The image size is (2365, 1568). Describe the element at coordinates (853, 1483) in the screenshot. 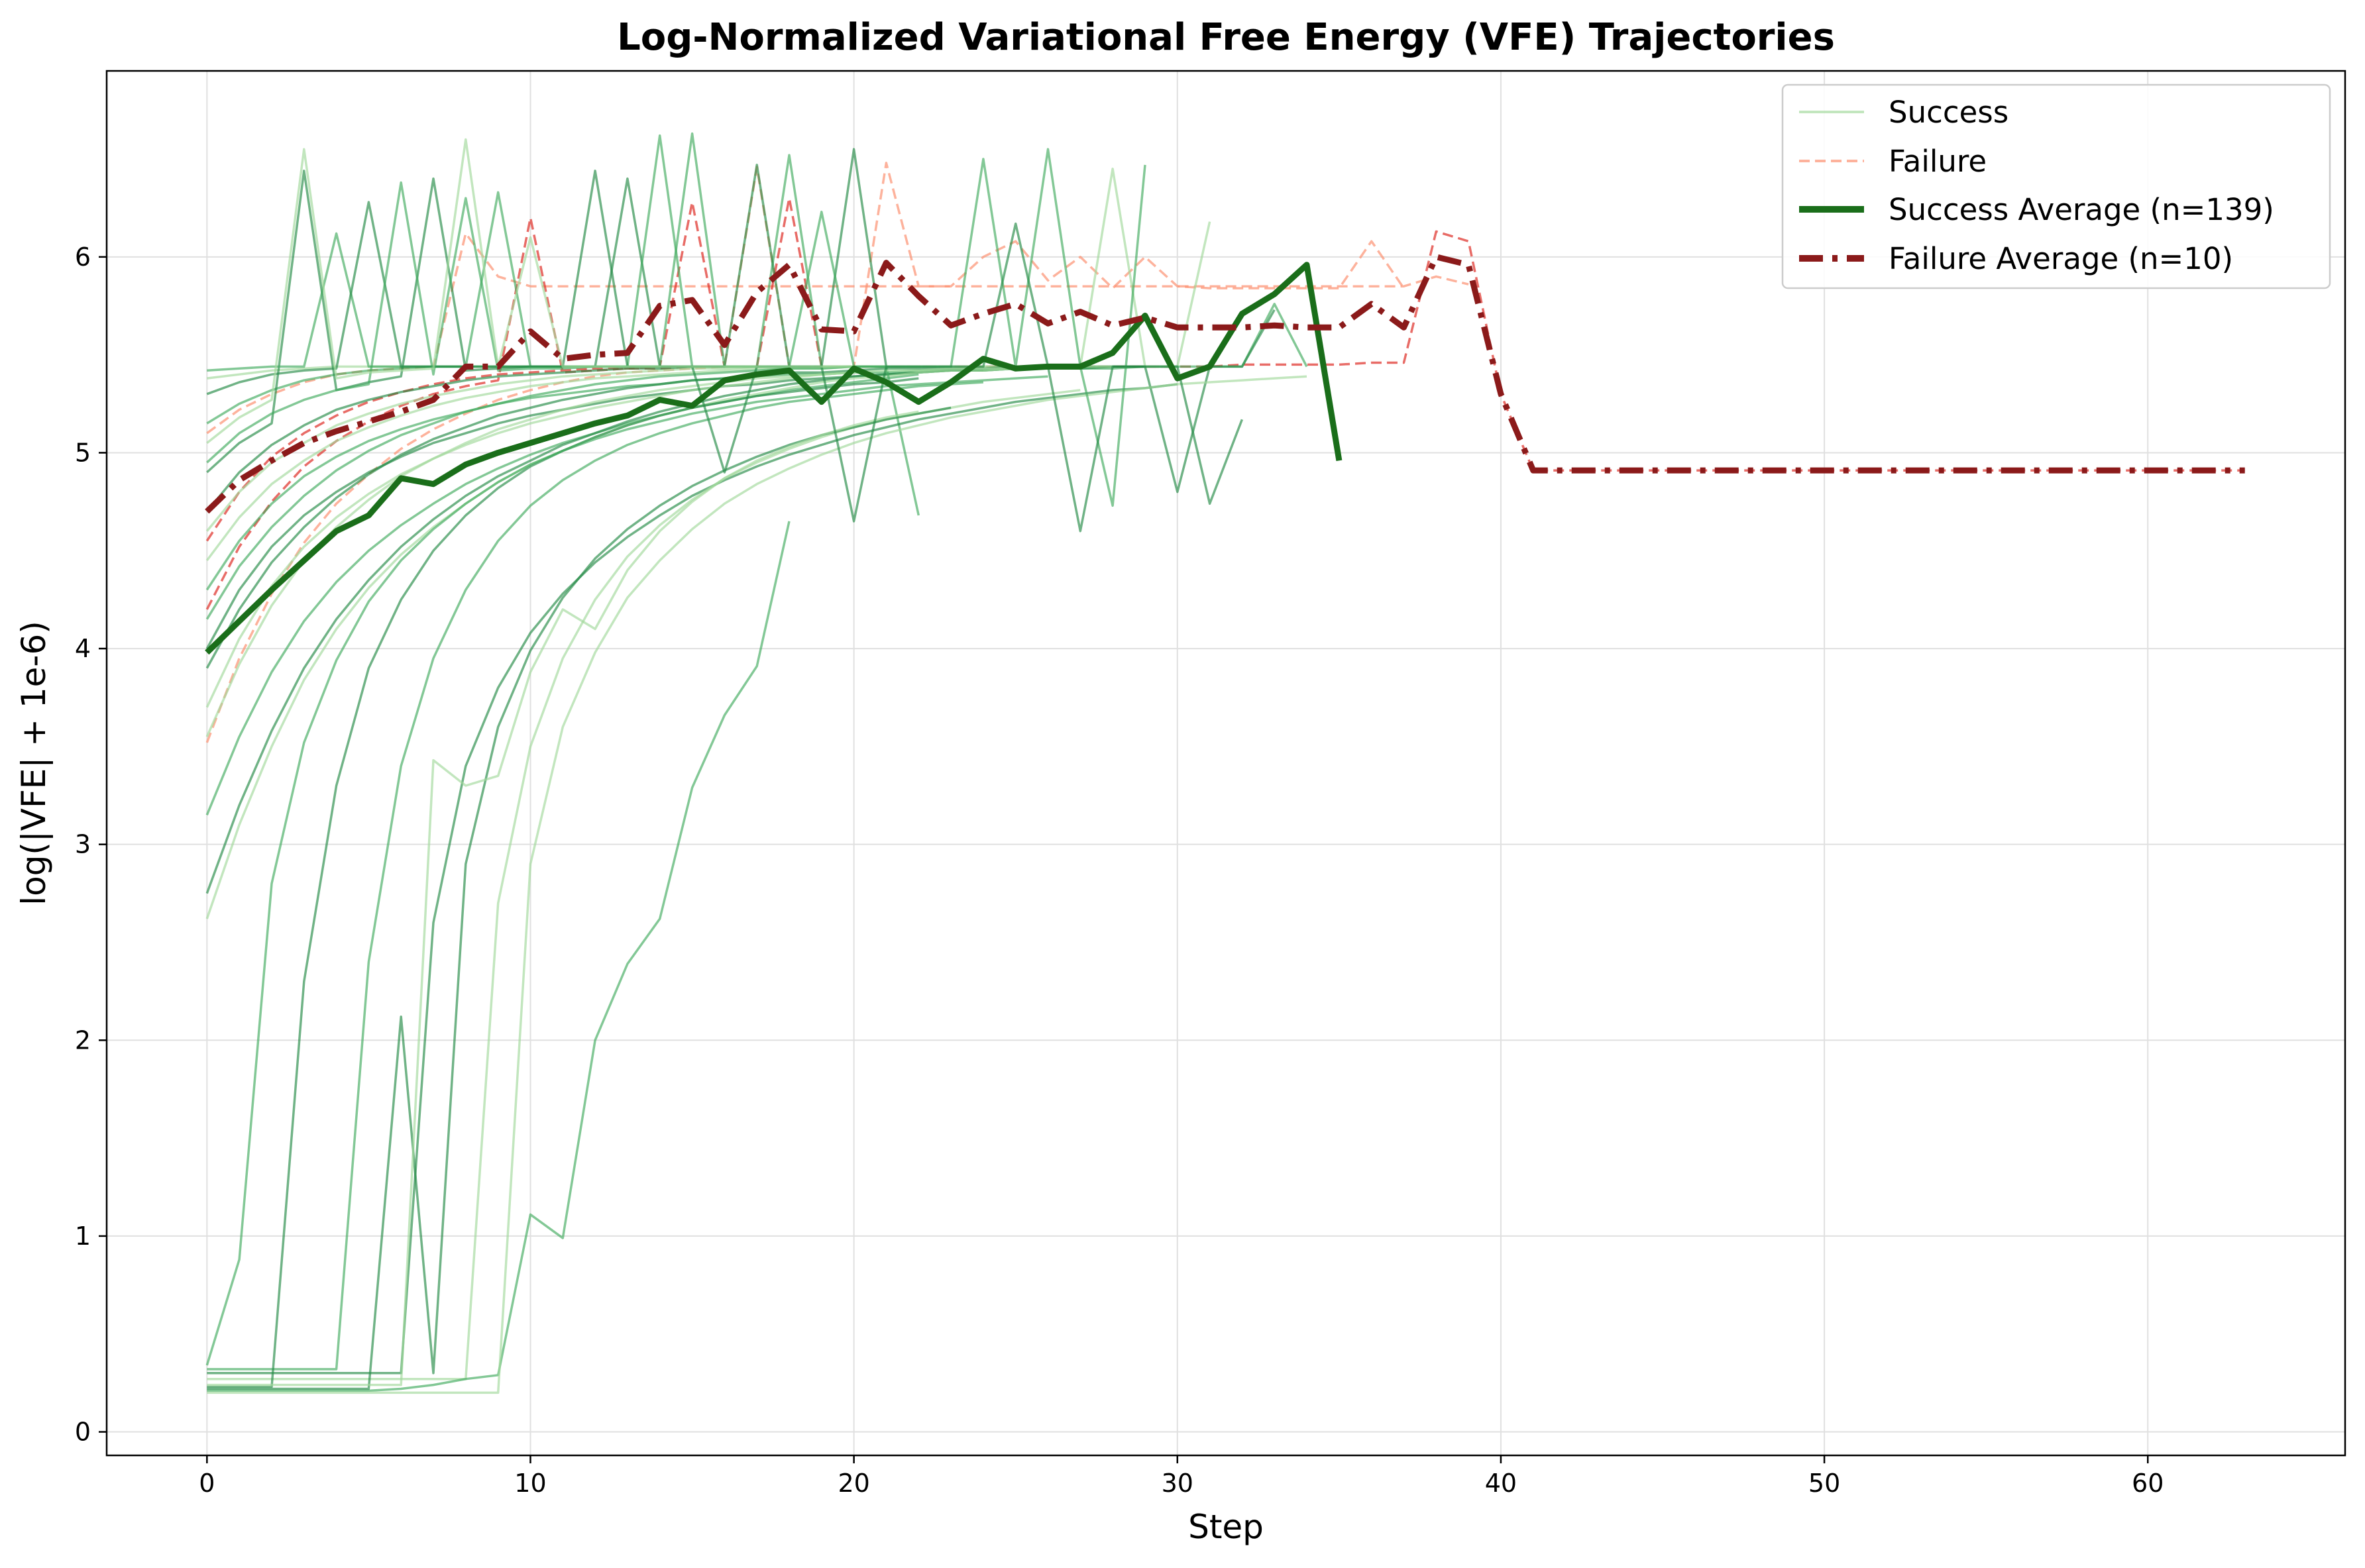

I see `x-tick-label: 20` at that location.